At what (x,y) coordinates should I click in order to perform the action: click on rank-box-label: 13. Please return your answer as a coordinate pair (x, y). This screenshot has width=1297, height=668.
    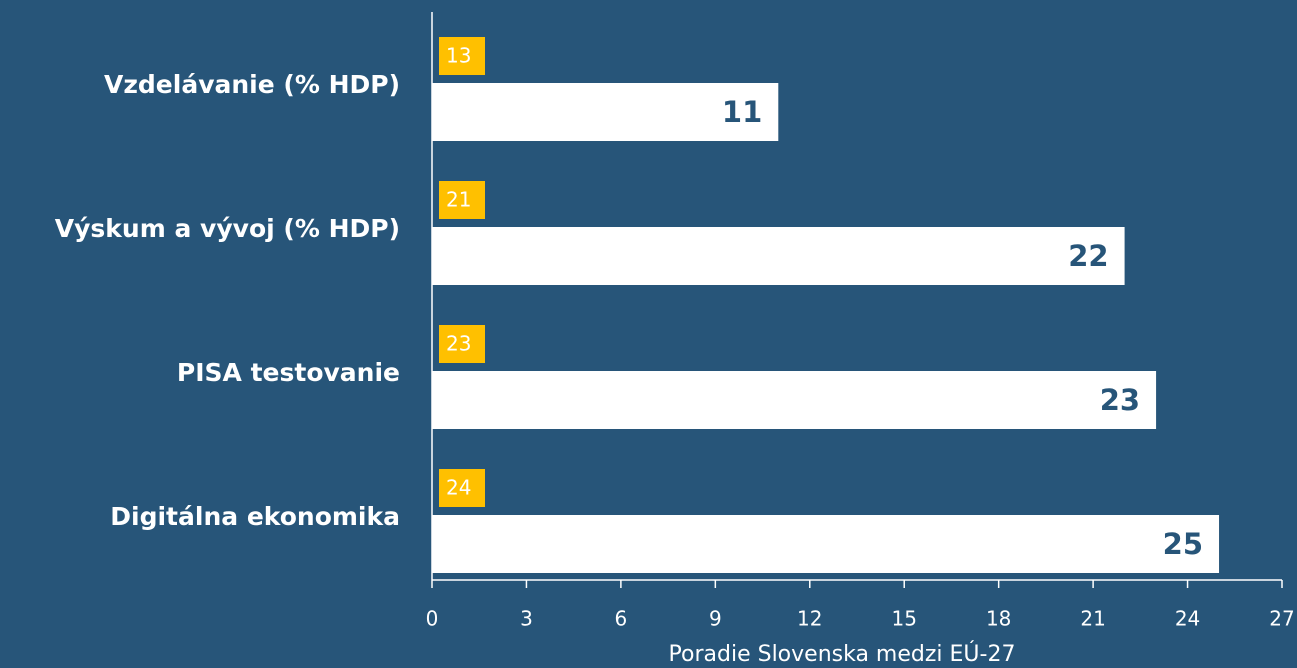
    Looking at the image, I should click on (458, 56).